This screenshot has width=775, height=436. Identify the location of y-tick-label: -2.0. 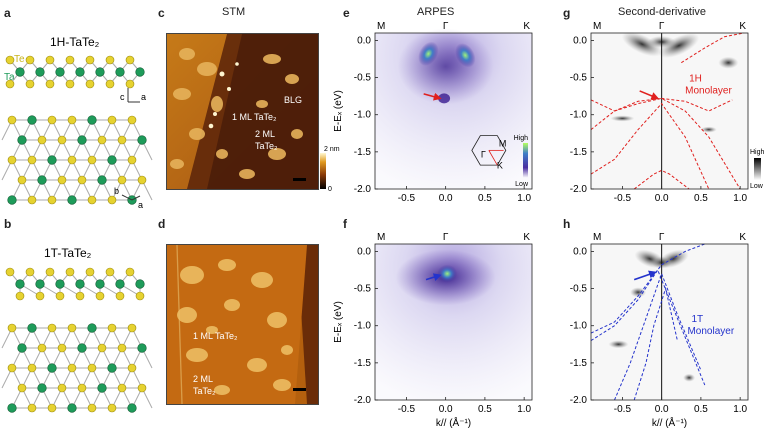
(579, 189).